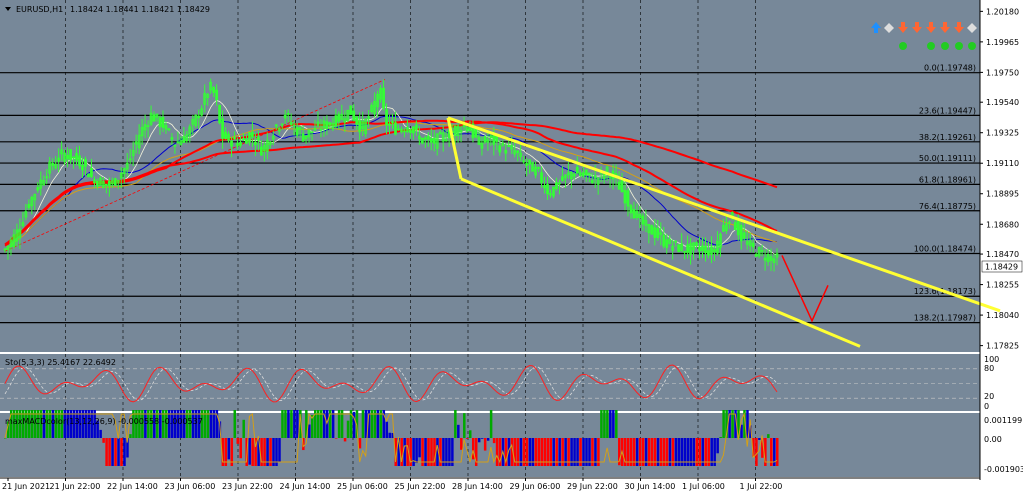 This screenshot has width=1023, height=495. What do you see at coordinates (876, 27) in the screenshot?
I see `arrow-up-icon` at bounding box center [876, 27].